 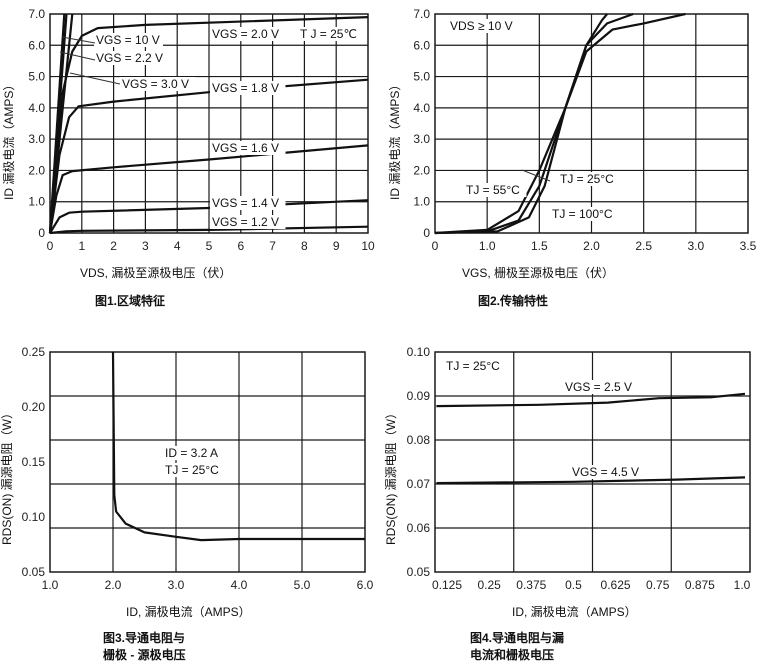 What do you see at coordinates (34, 462) in the screenshot?
I see `y-tick-label: 0.15` at bounding box center [34, 462].